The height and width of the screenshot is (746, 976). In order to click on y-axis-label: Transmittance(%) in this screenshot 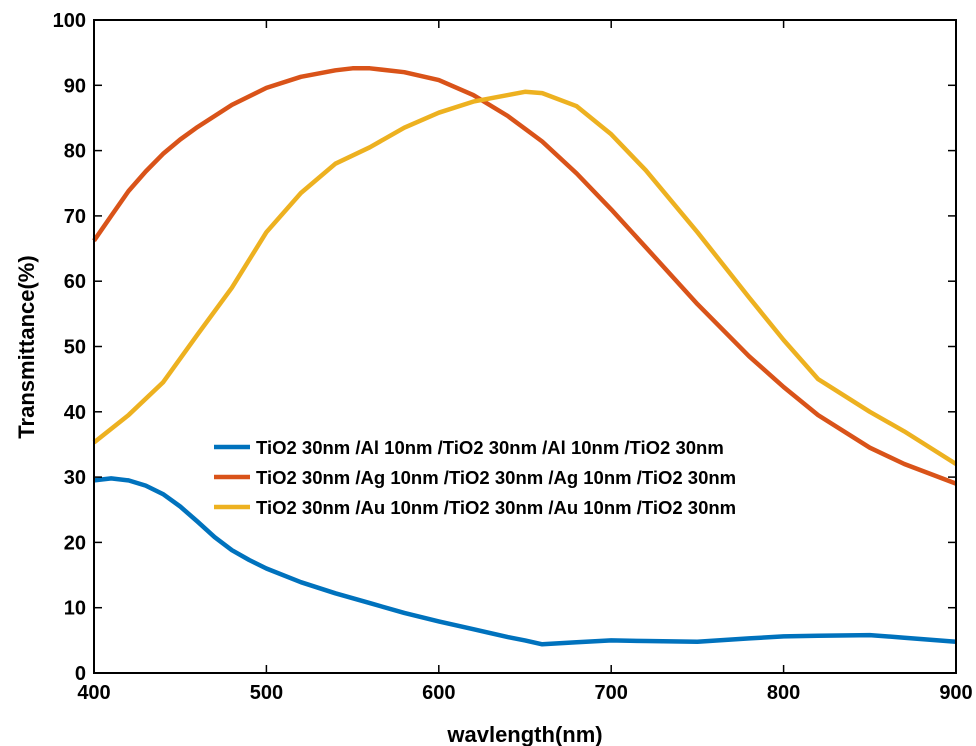, I will do `click(26, 346)`.